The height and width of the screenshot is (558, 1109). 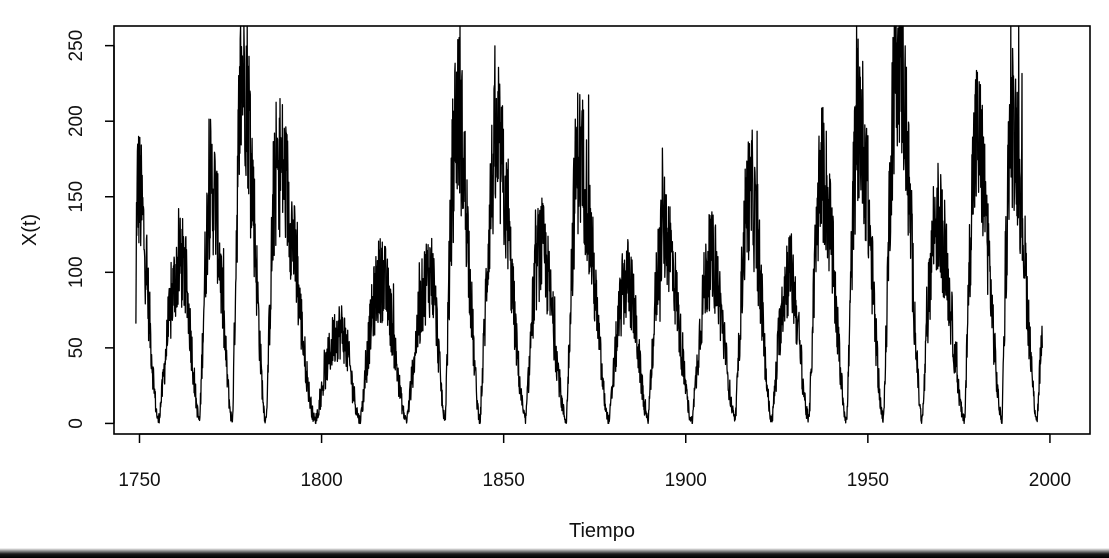 I want to click on y-tick-label: 50, so click(x=76, y=347).